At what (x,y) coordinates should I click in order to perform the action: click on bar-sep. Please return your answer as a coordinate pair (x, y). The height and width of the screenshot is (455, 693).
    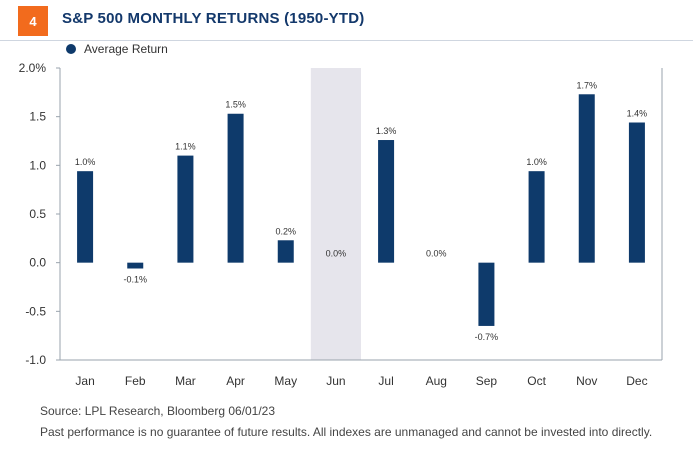
    Looking at the image, I should click on (486, 294).